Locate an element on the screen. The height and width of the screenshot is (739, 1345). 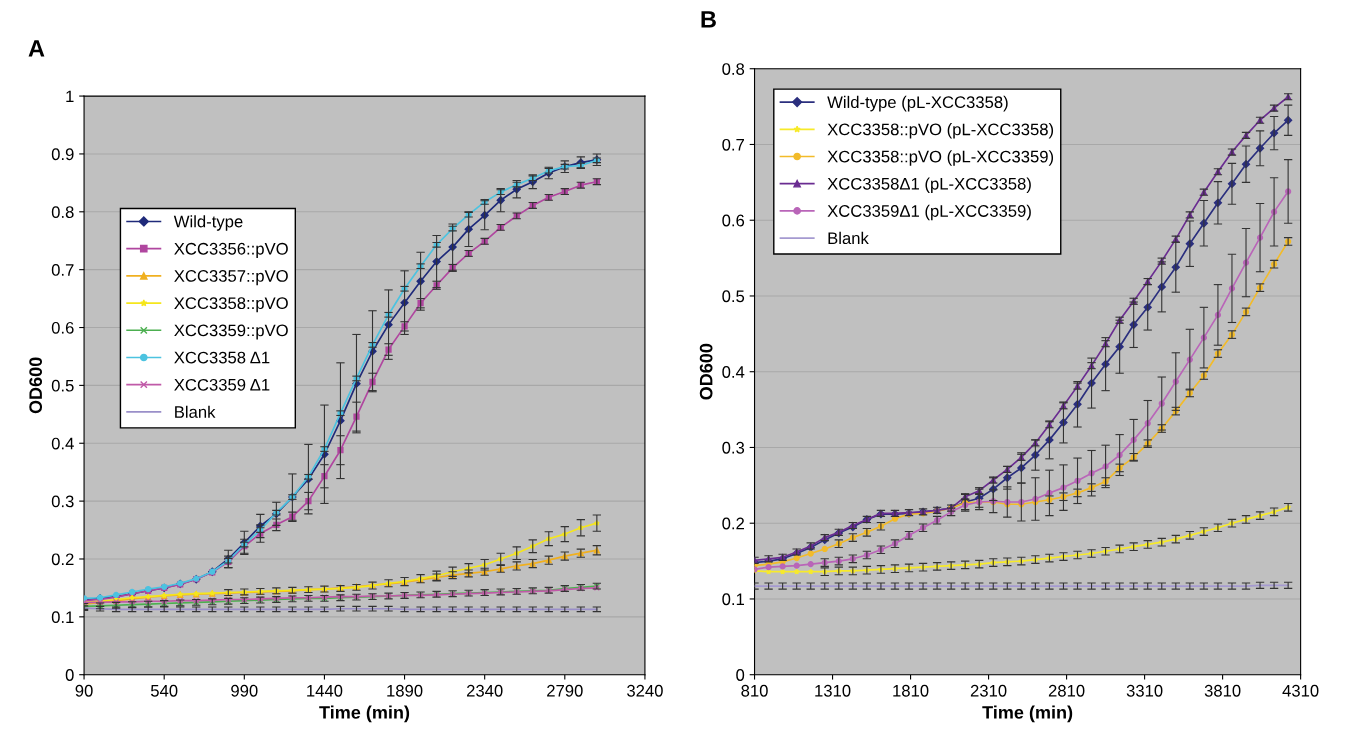
x-tick-label: 2310 is located at coordinates (988, 690).